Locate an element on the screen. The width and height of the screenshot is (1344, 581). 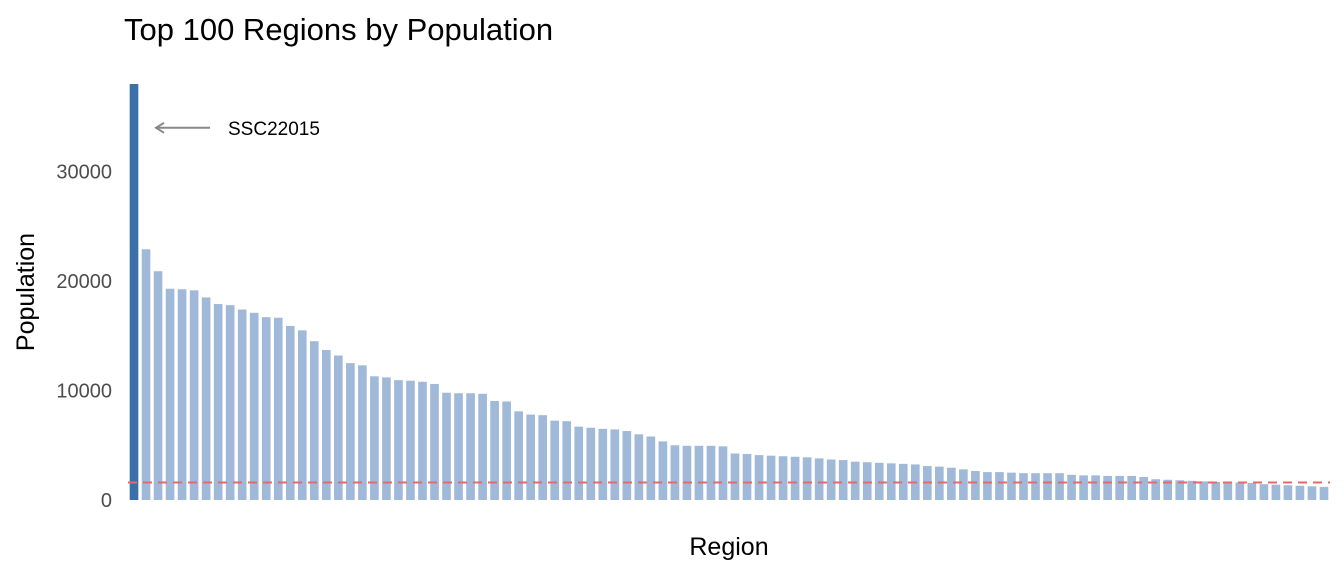
annotation-group: SSC22015 is located at coordinates (237, 129).